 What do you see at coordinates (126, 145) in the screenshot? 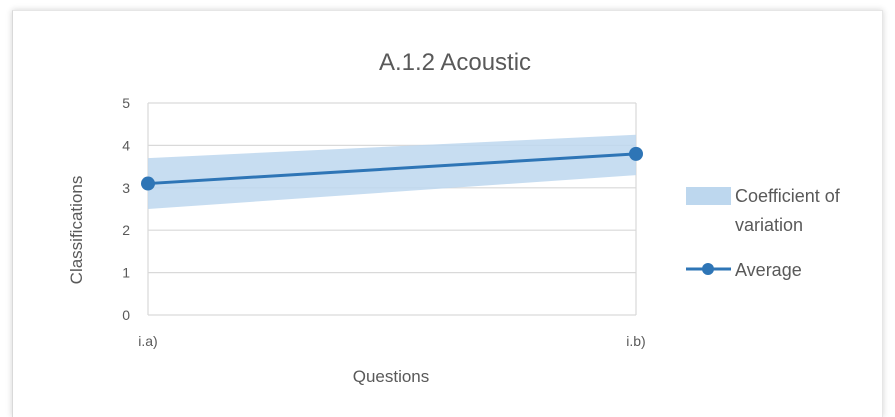
I see `y-tick-4: 4` at bounding box center [126, 145].